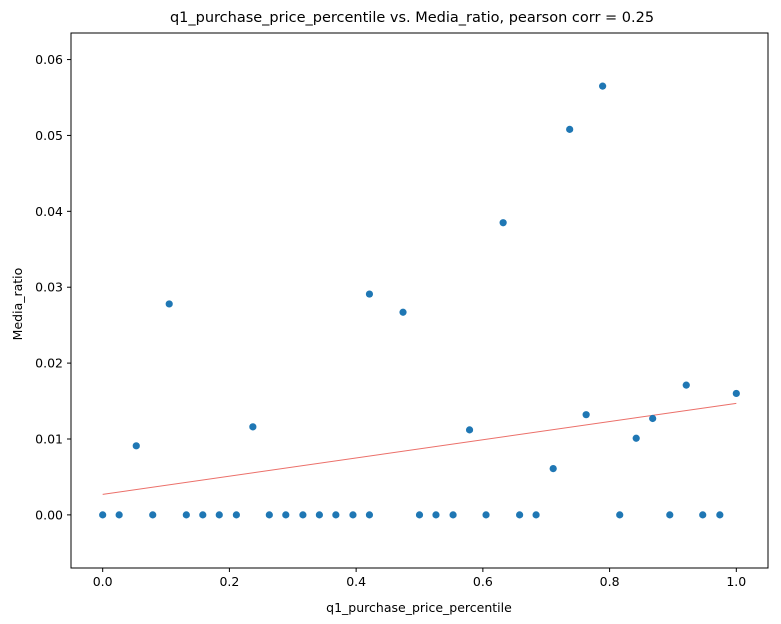  I want to click on x-tick-label: 0.2, so click(229, 581).